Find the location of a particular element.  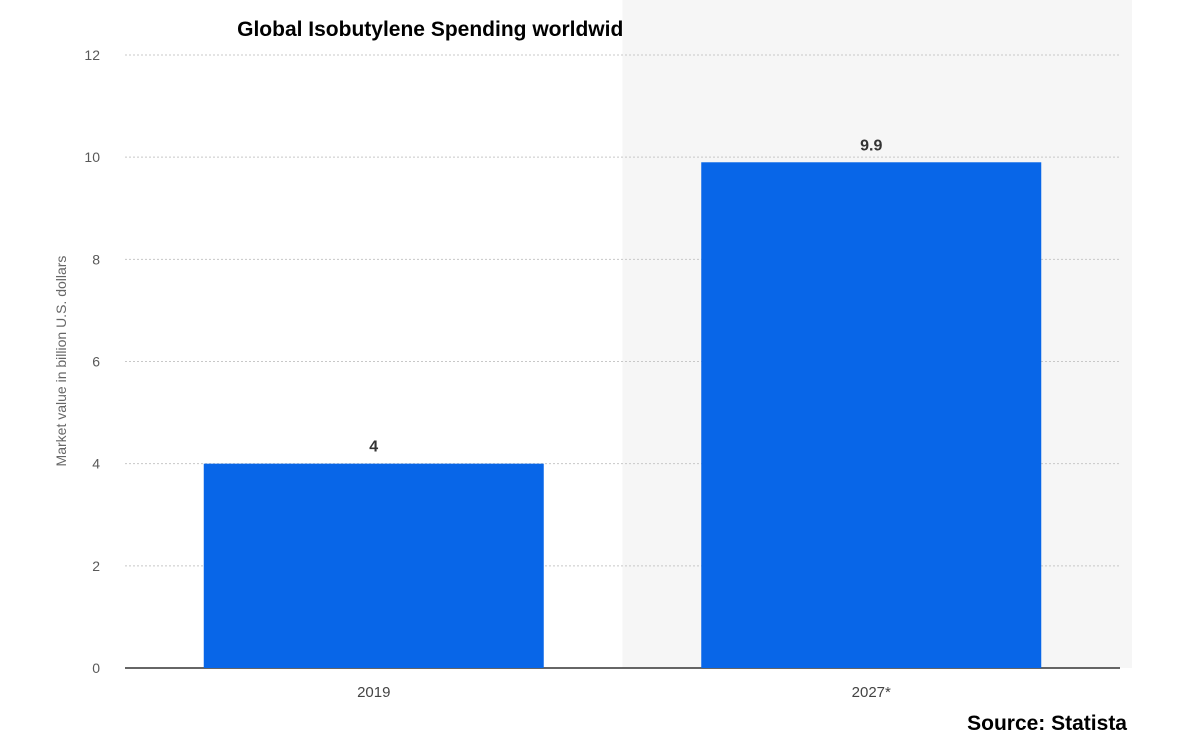

y-tick-label: 0 is located at coordinates (96, 668).